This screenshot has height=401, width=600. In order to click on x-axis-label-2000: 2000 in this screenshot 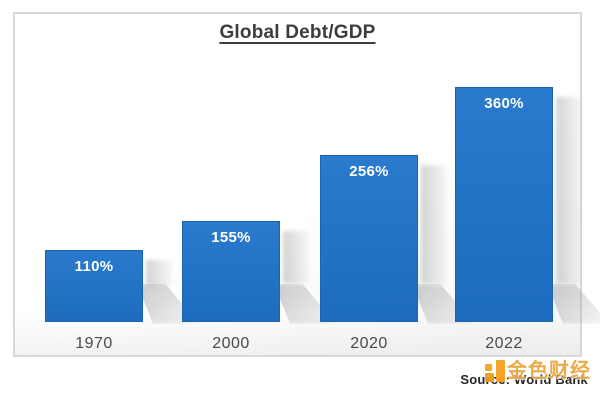, I will do `click(231, 343)`.